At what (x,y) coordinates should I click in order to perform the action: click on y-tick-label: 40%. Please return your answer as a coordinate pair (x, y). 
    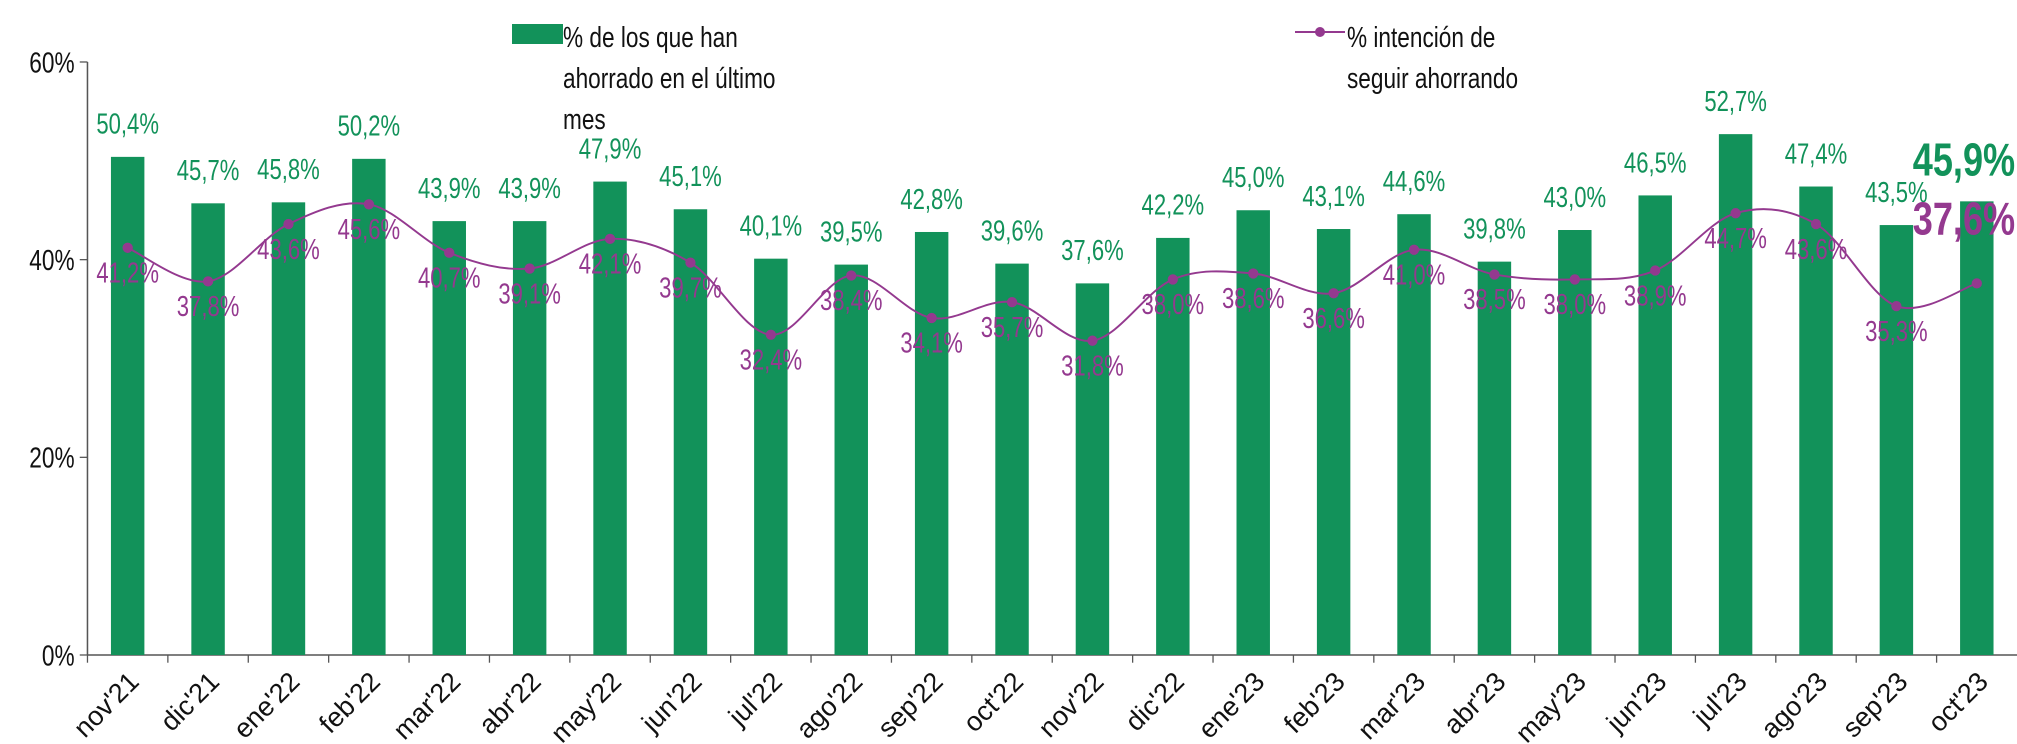
    Looking at the image, I should click on (51, 261).